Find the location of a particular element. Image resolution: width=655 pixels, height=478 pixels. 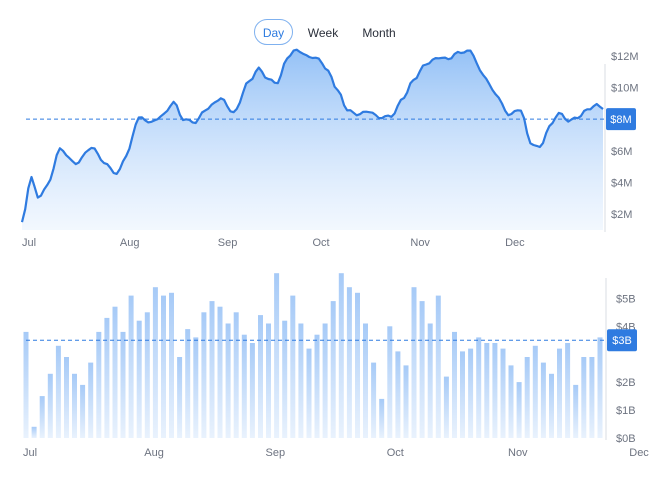

area-reference-label: $8M is located at coordinates (620, 120).